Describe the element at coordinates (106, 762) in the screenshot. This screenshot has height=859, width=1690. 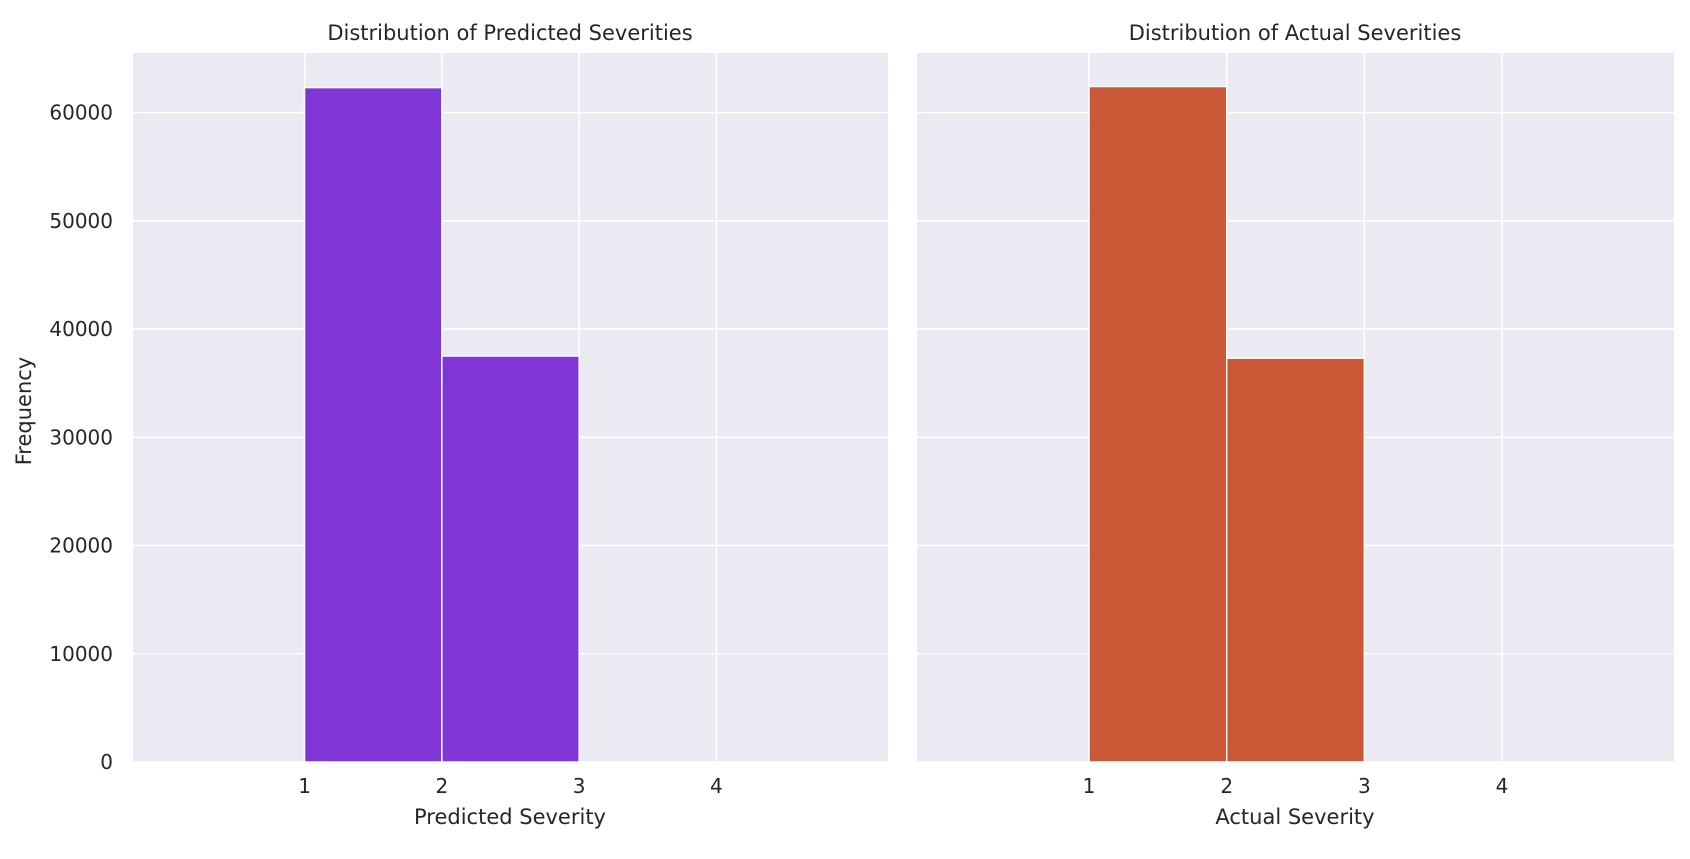
I see `y-tick-label: 0` at that location.